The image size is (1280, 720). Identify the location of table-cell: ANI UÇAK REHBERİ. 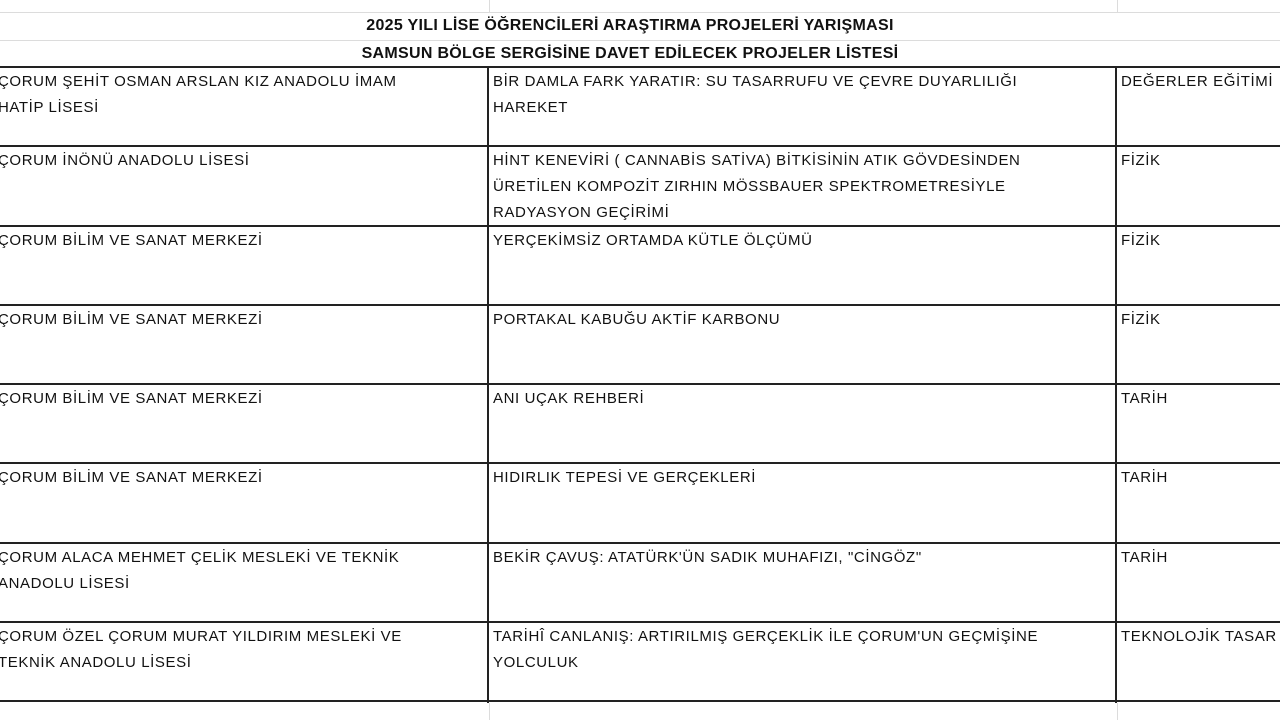
(803, 425).